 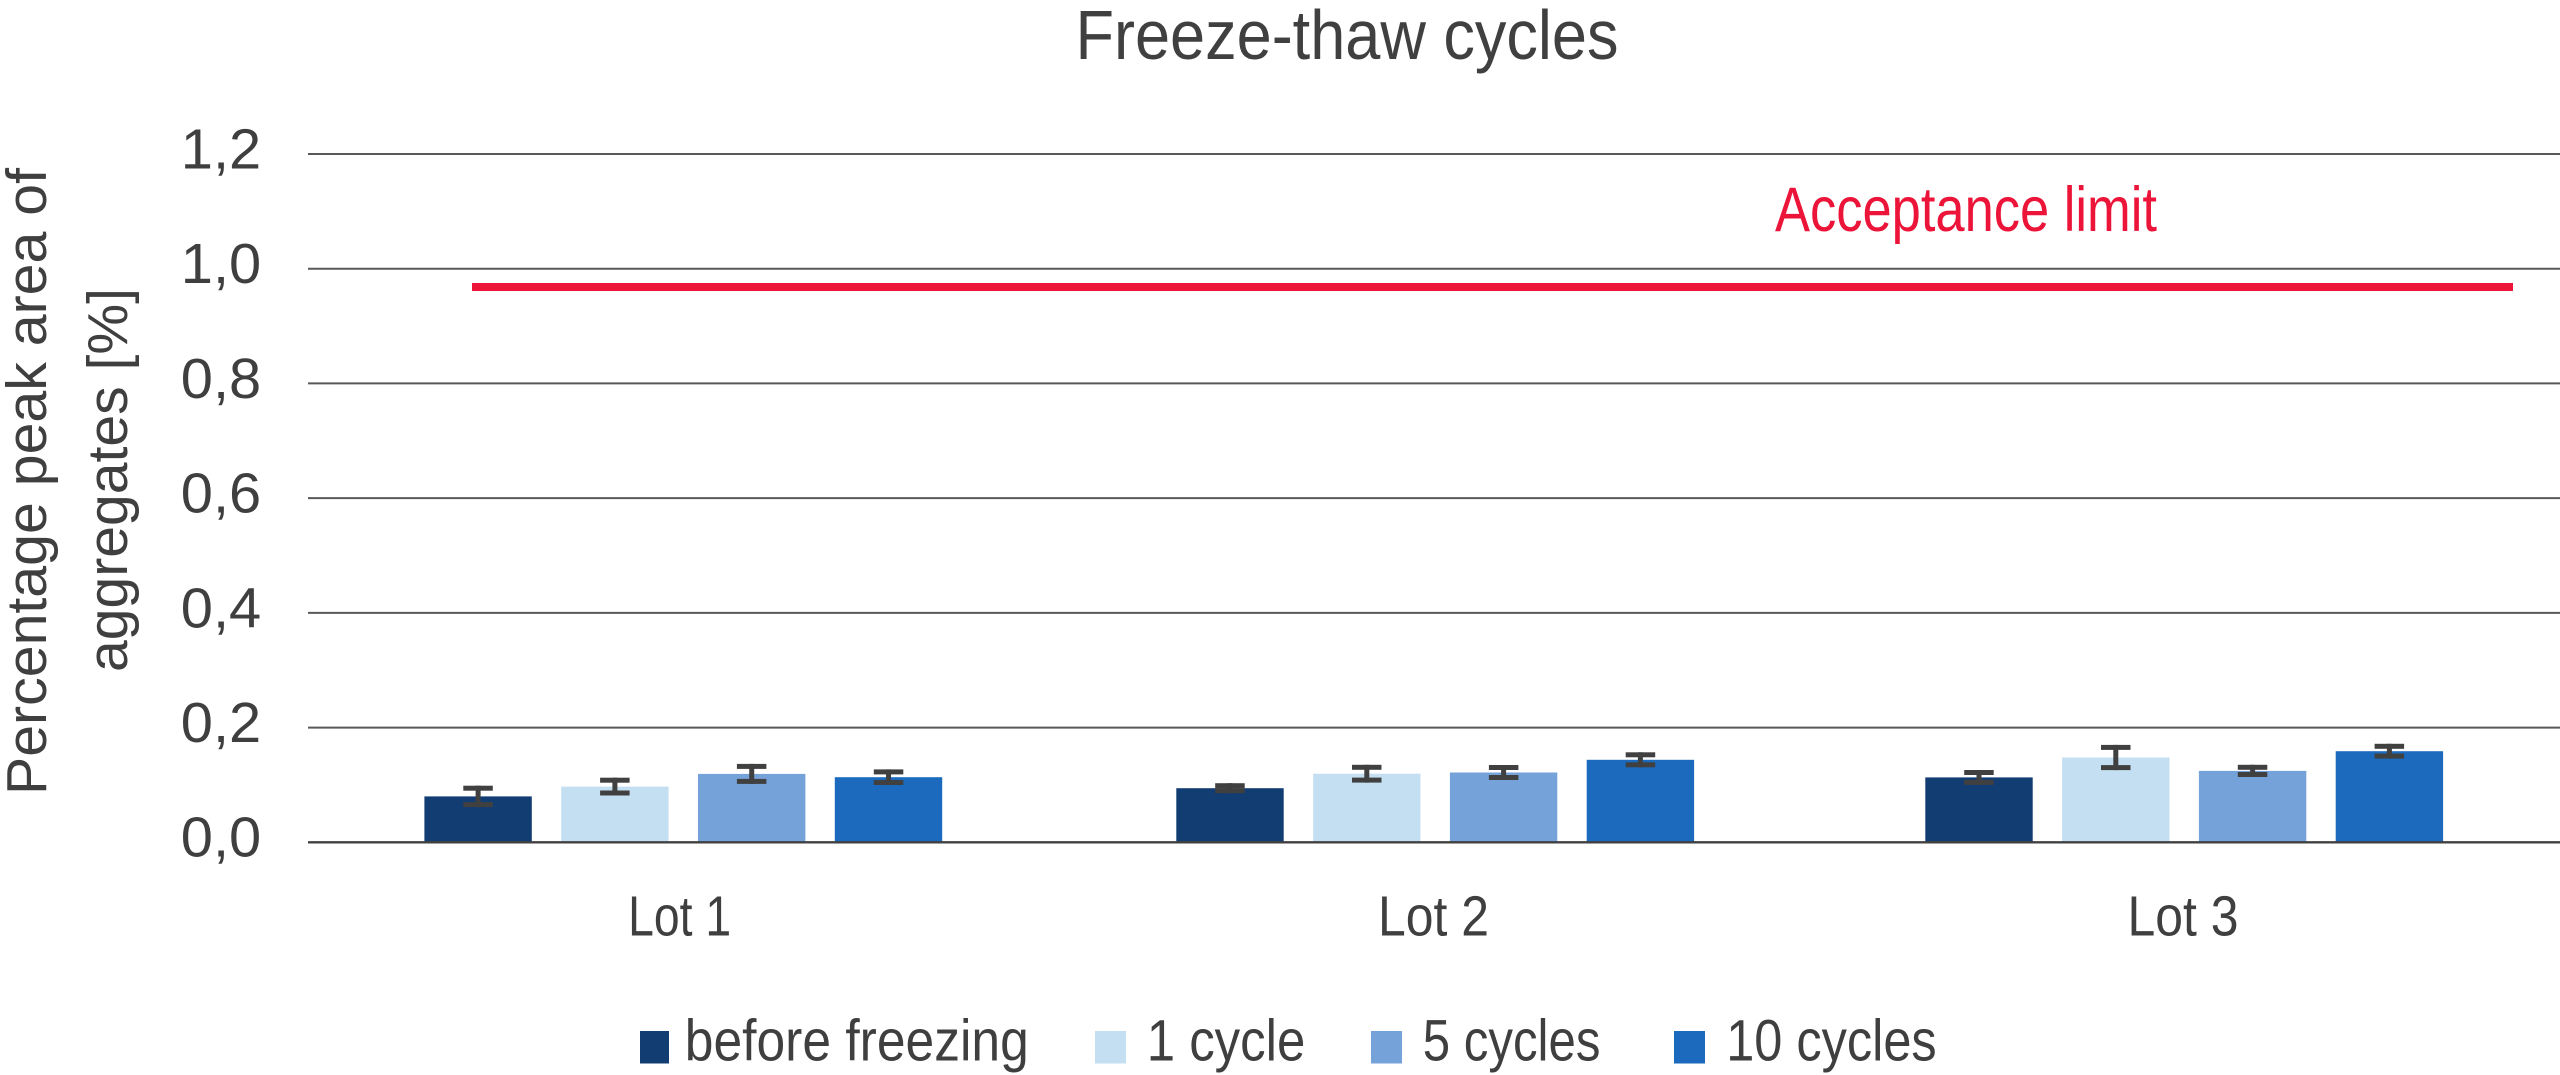 I want to click on svg-text: Lot 2, so click(x=1433, y=916).